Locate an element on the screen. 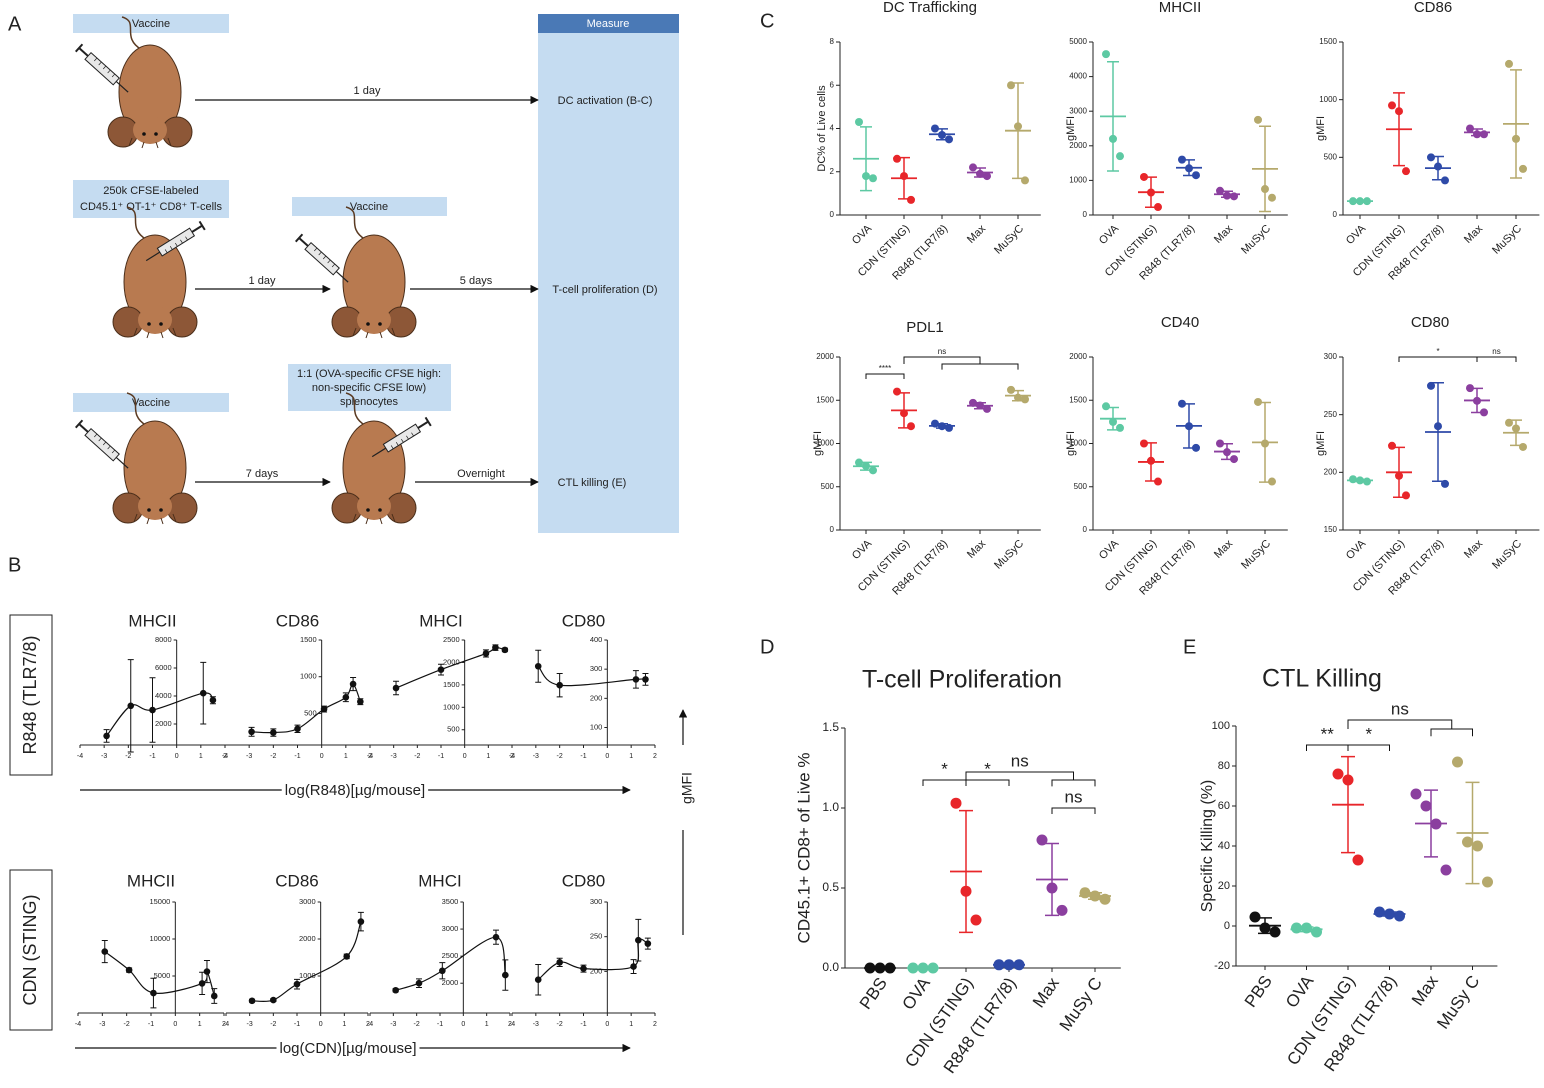 The height and width of the screenshot is (1088, 1544). syringe-icon is located at coordinates (321, 258).